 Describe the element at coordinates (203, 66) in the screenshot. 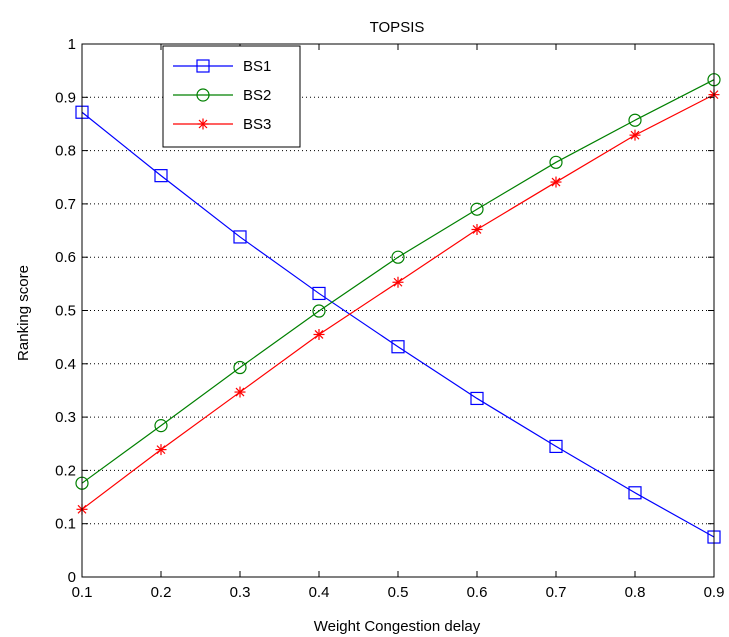

I see `legend-marker-bs1` at that location.